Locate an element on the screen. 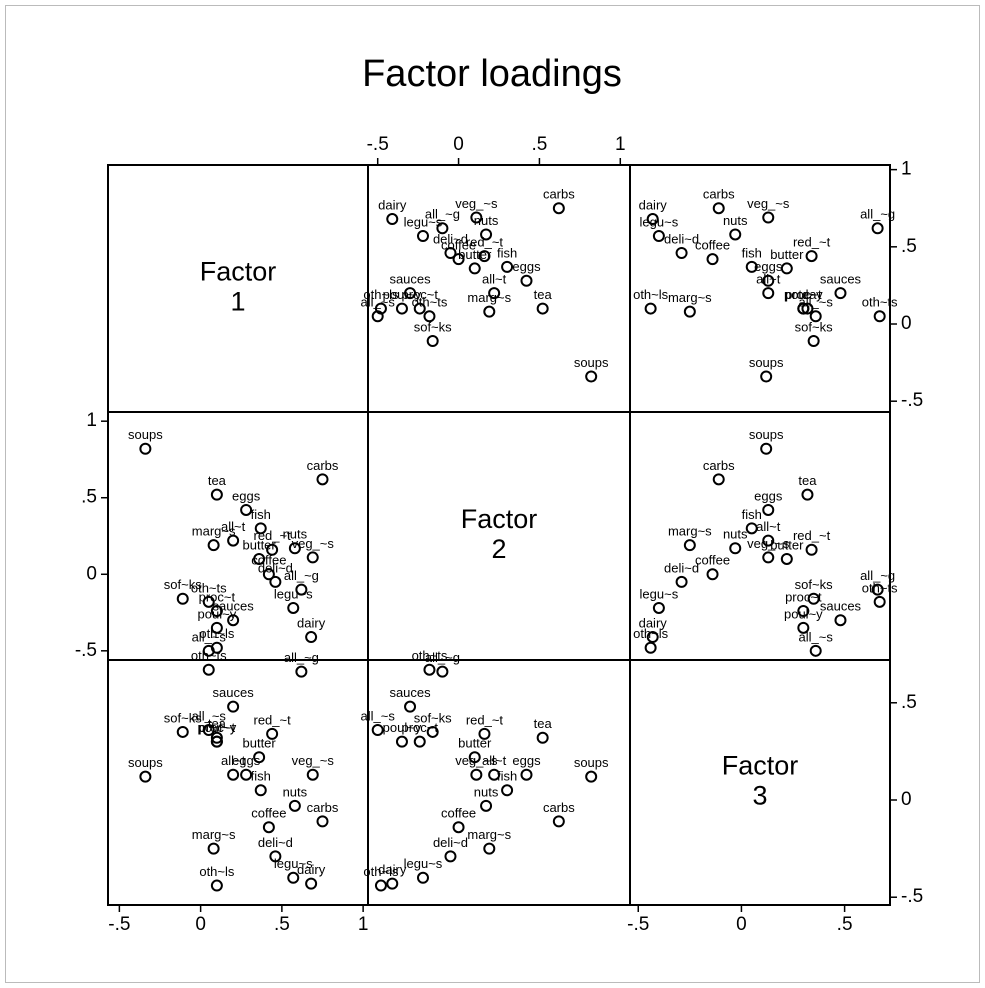 The image size is (985, 988). point-label: all_~s is located at coordinates (209, 715).